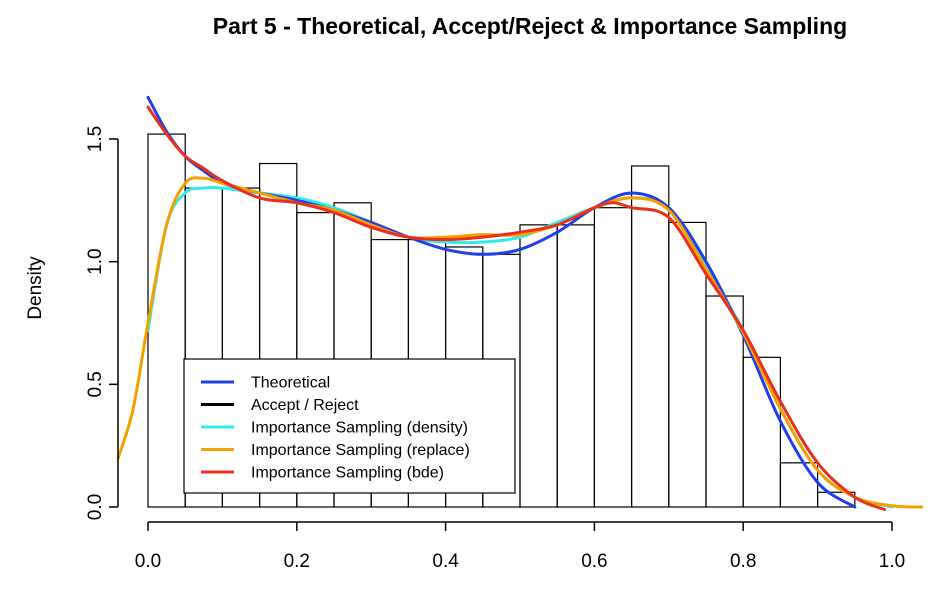 Image resolution: width=939 pixels, height=594 pixels. I want to click on x-tick-label: 0.6, so click(594, 561).